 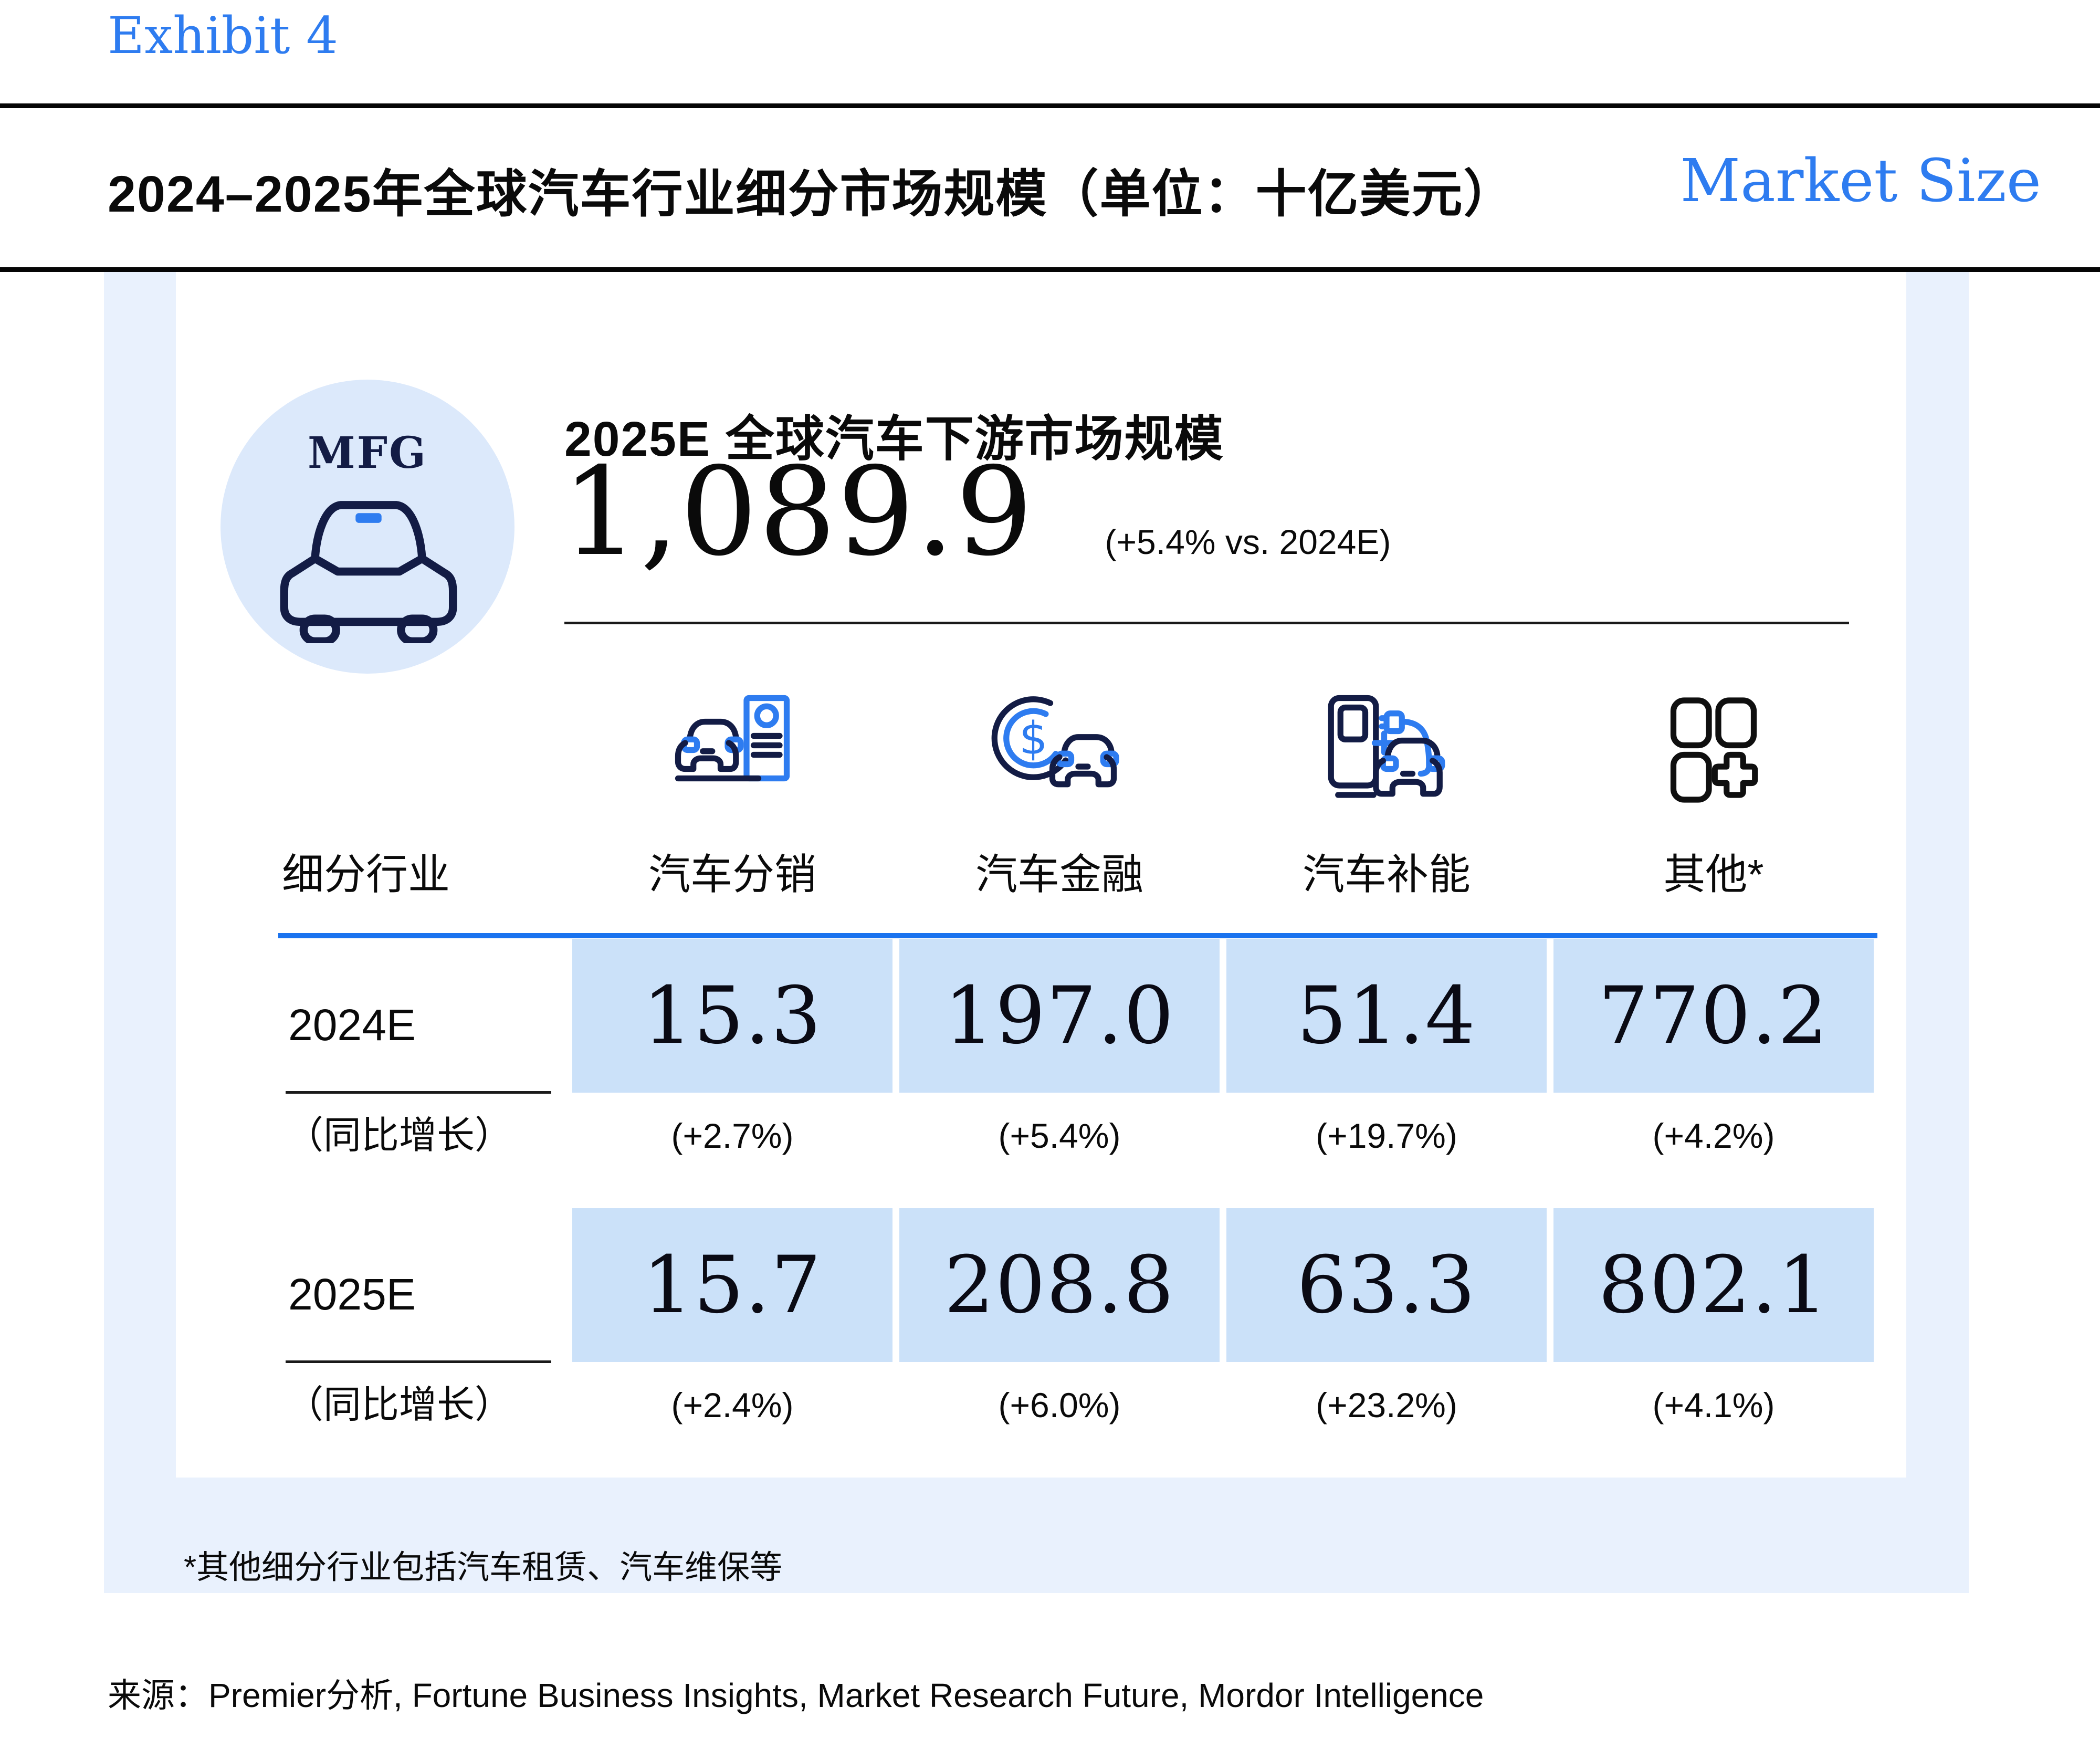 I want to click on summary-underline, so click(x=1206, y=623).